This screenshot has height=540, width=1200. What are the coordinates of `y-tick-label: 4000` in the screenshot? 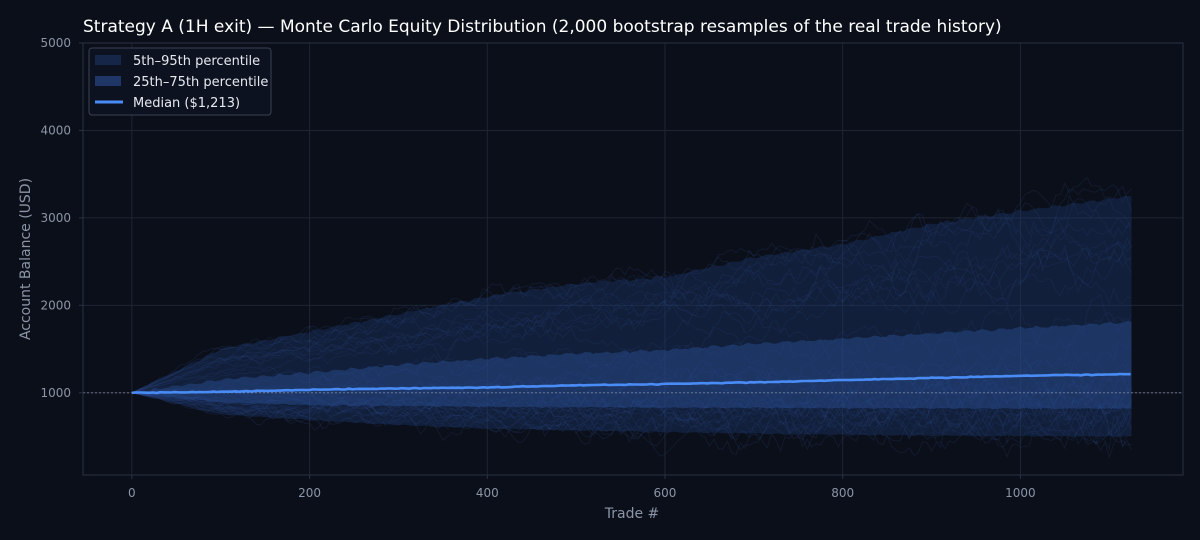 It's located at (55, 130).